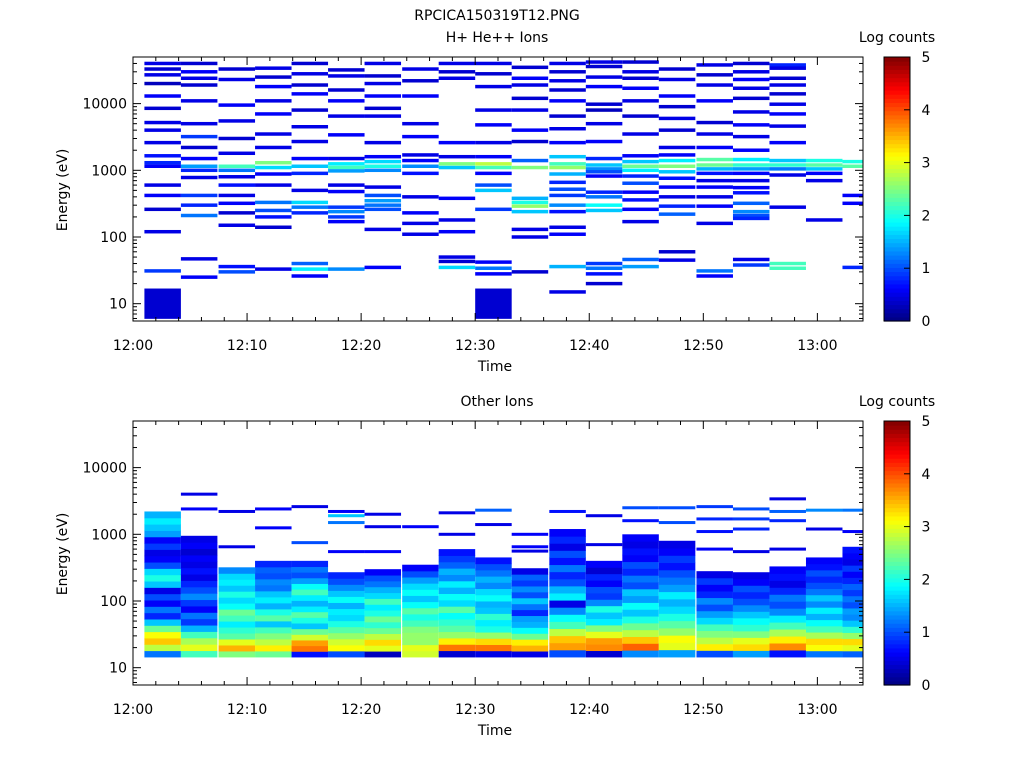 The width and height of the screenshot is (1024, 768). What do you see at coordinates (926, 422) in the screenshot?
I see `colorbar-tick-label: 5` at bounding box center [926, 422].